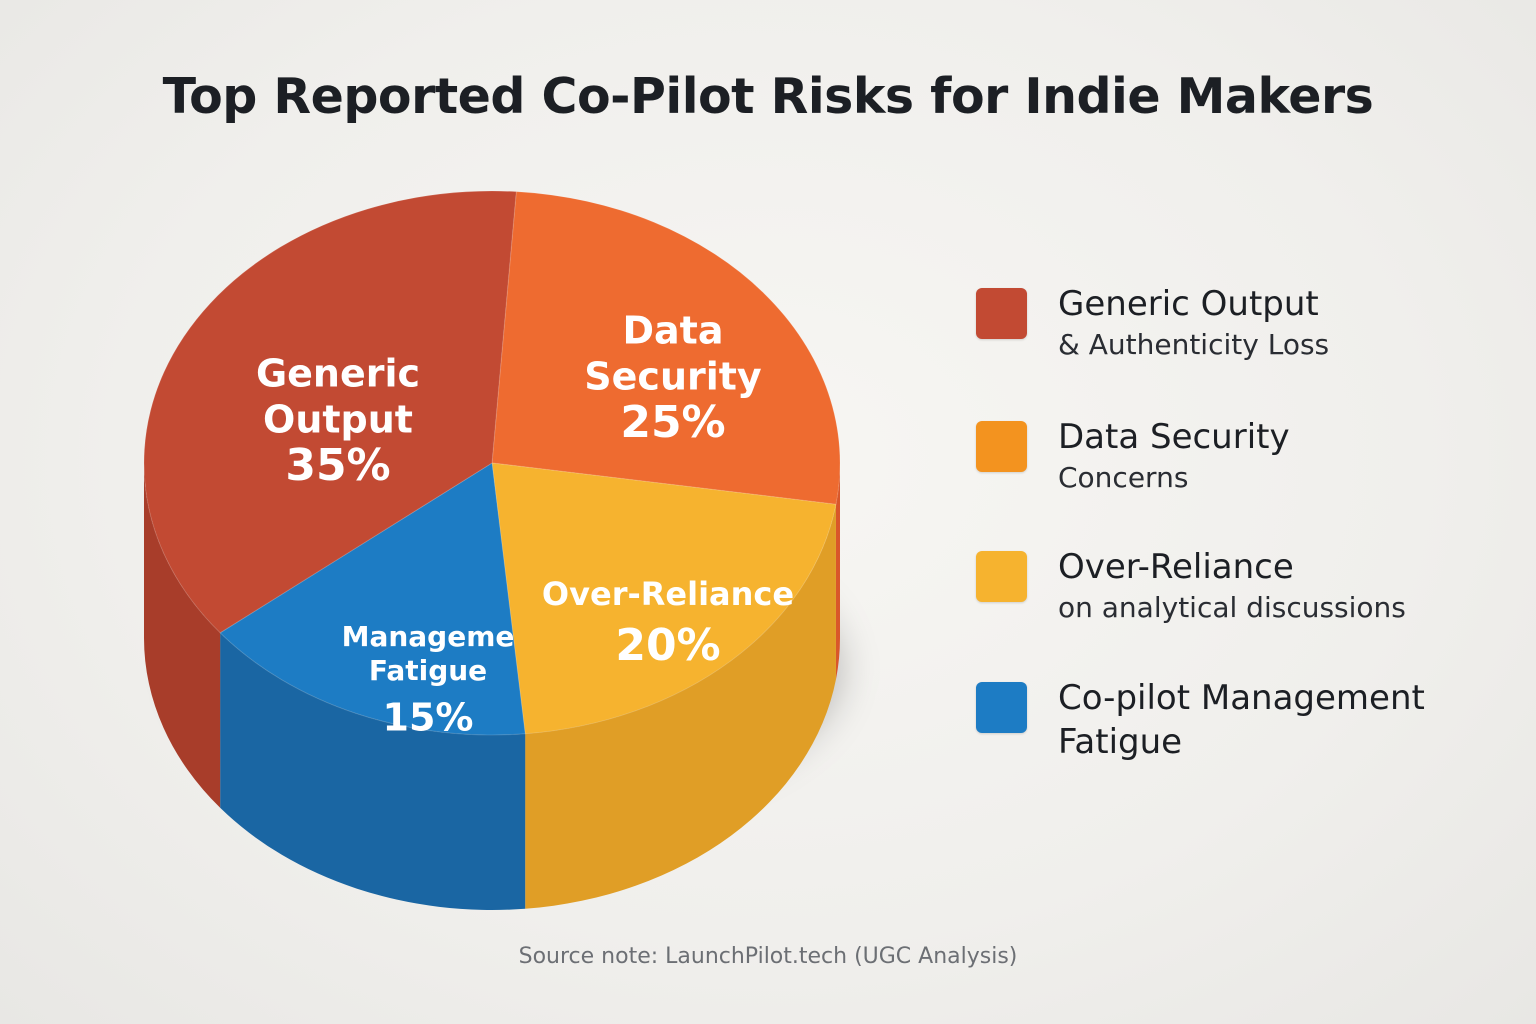  I want to click on legend-main-label: Data Security, so click(1174, 437).